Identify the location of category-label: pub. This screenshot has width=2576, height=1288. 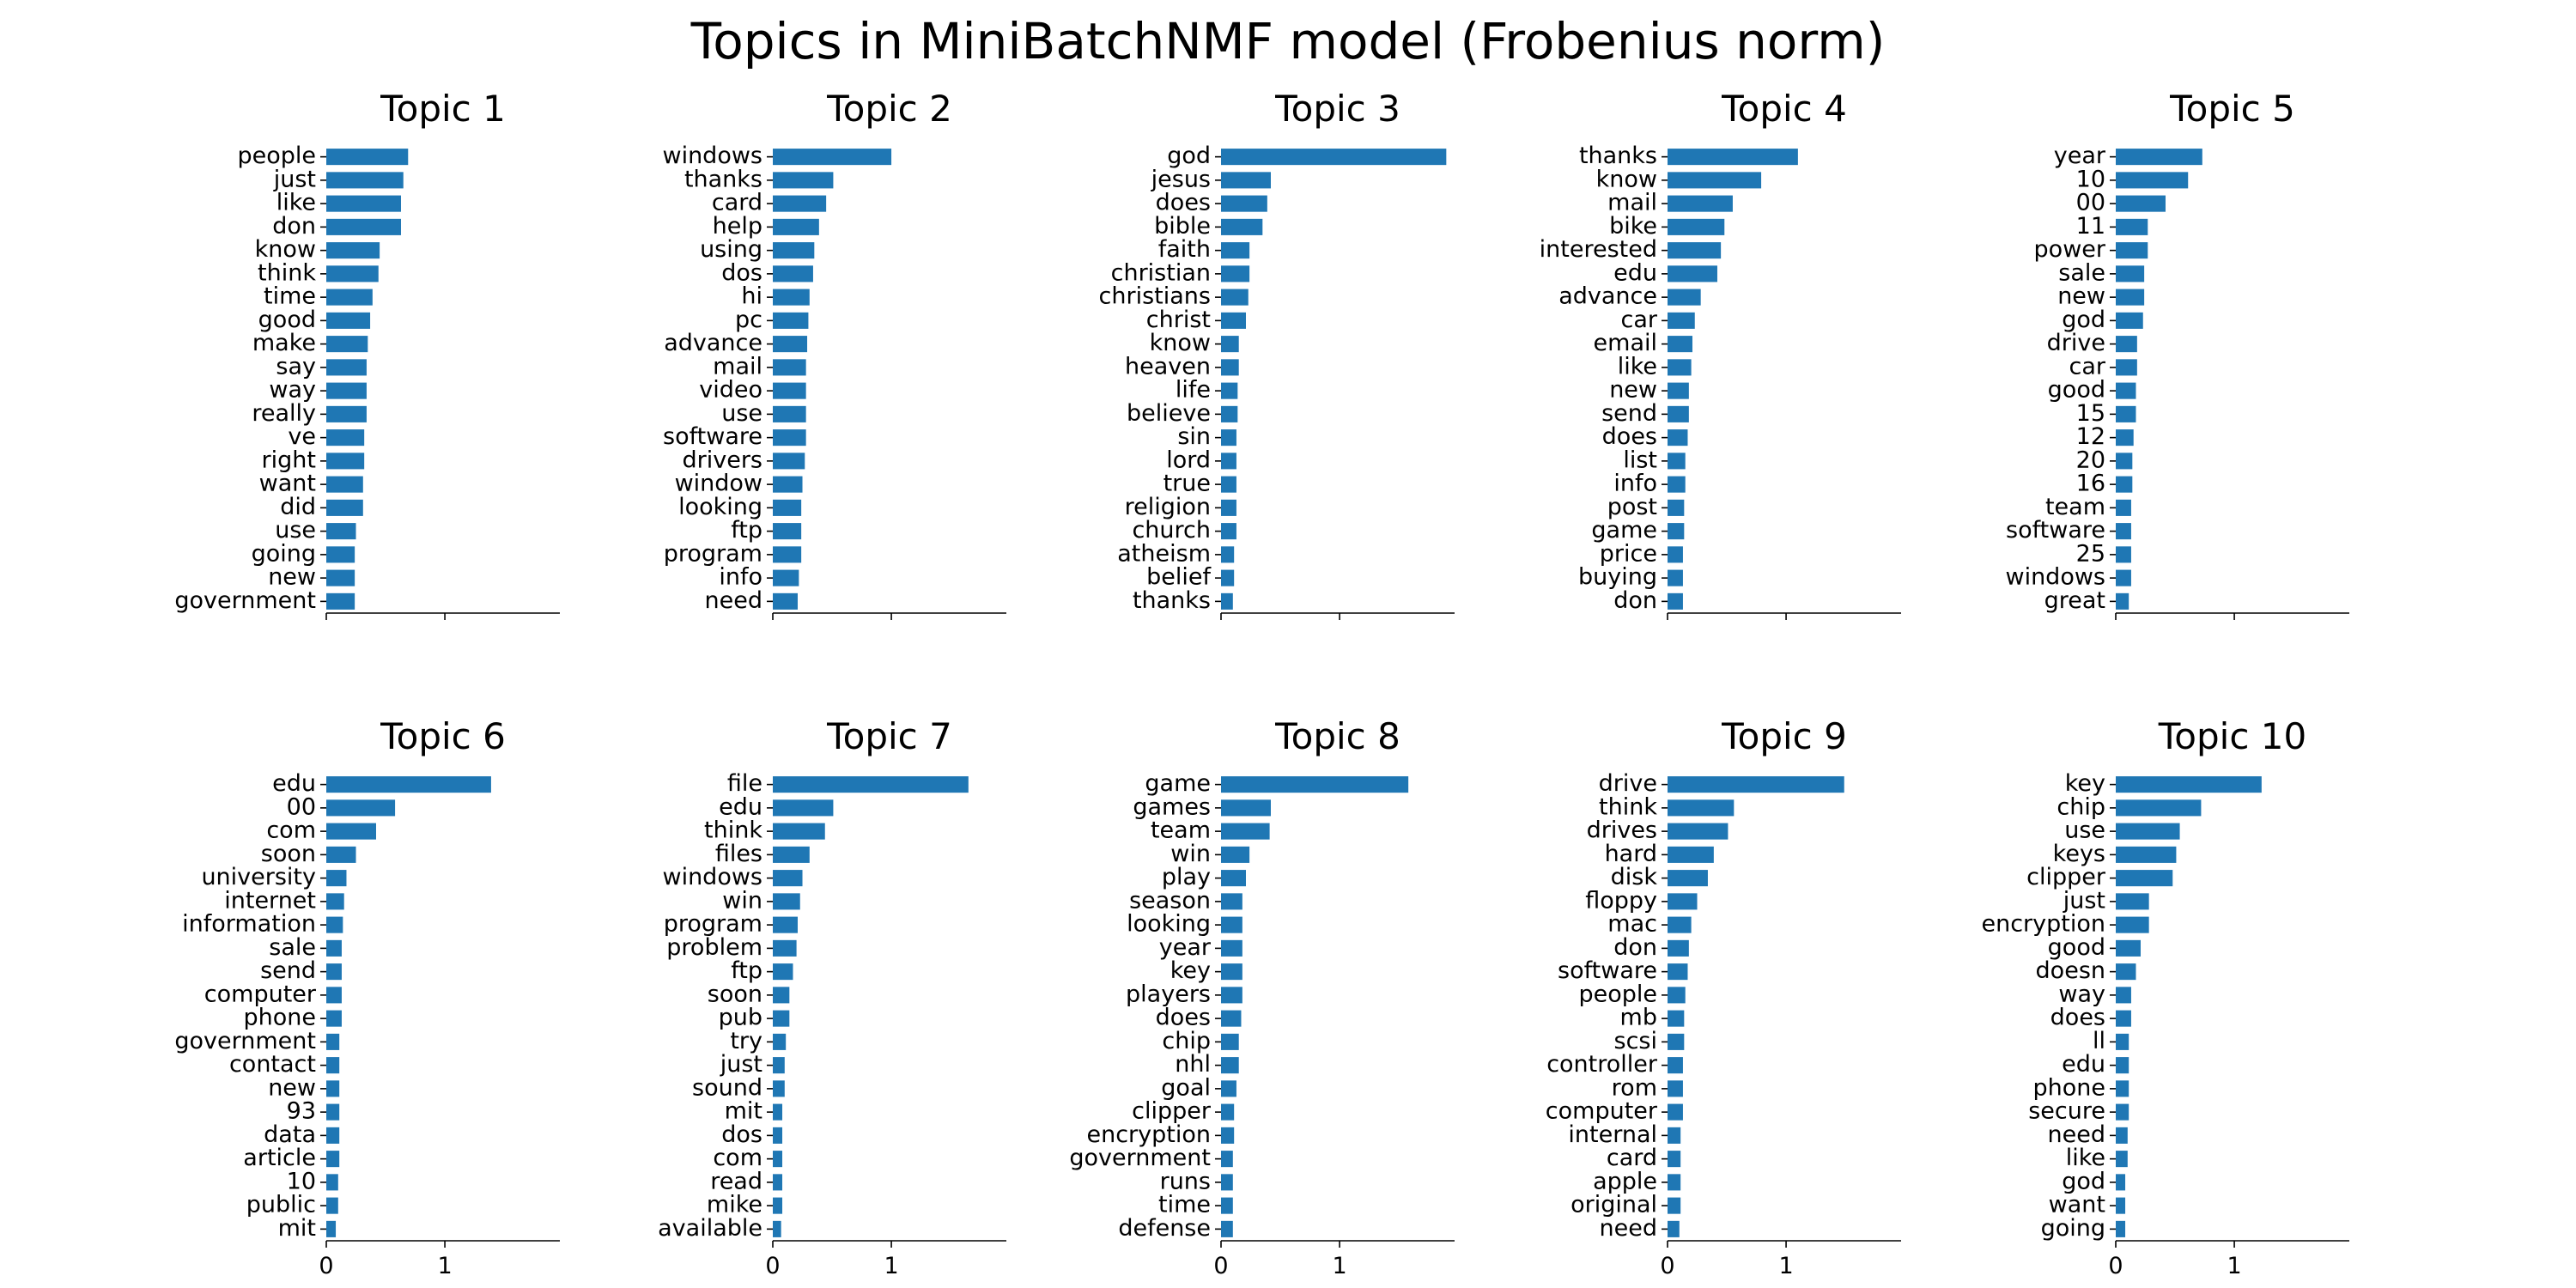
(740, 1018).